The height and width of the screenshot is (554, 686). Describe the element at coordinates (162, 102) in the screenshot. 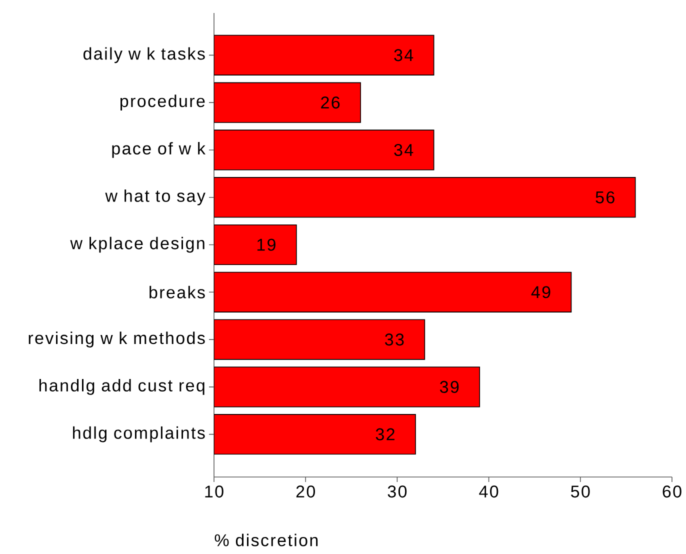

I see `y-tick-label: procedure` at that location.